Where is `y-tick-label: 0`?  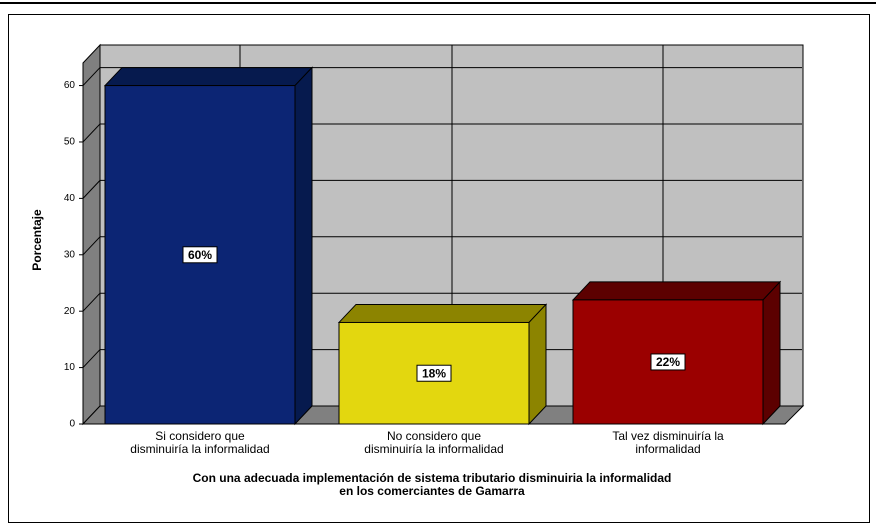
y-tick-label: 0 is located at coordinates (72, 424).